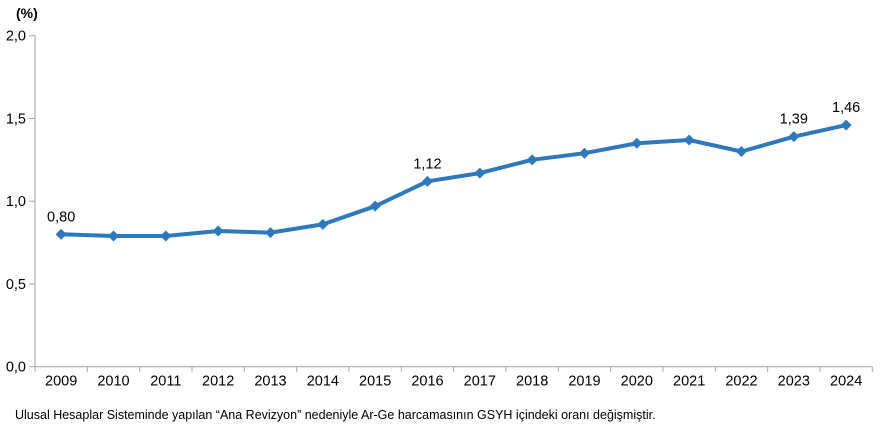 The width and height of the screenshot is (886, 434). Describe the element at coordinates (323, 382) in the screenshot. I see `x-axis-year-label: 2014` at that location.